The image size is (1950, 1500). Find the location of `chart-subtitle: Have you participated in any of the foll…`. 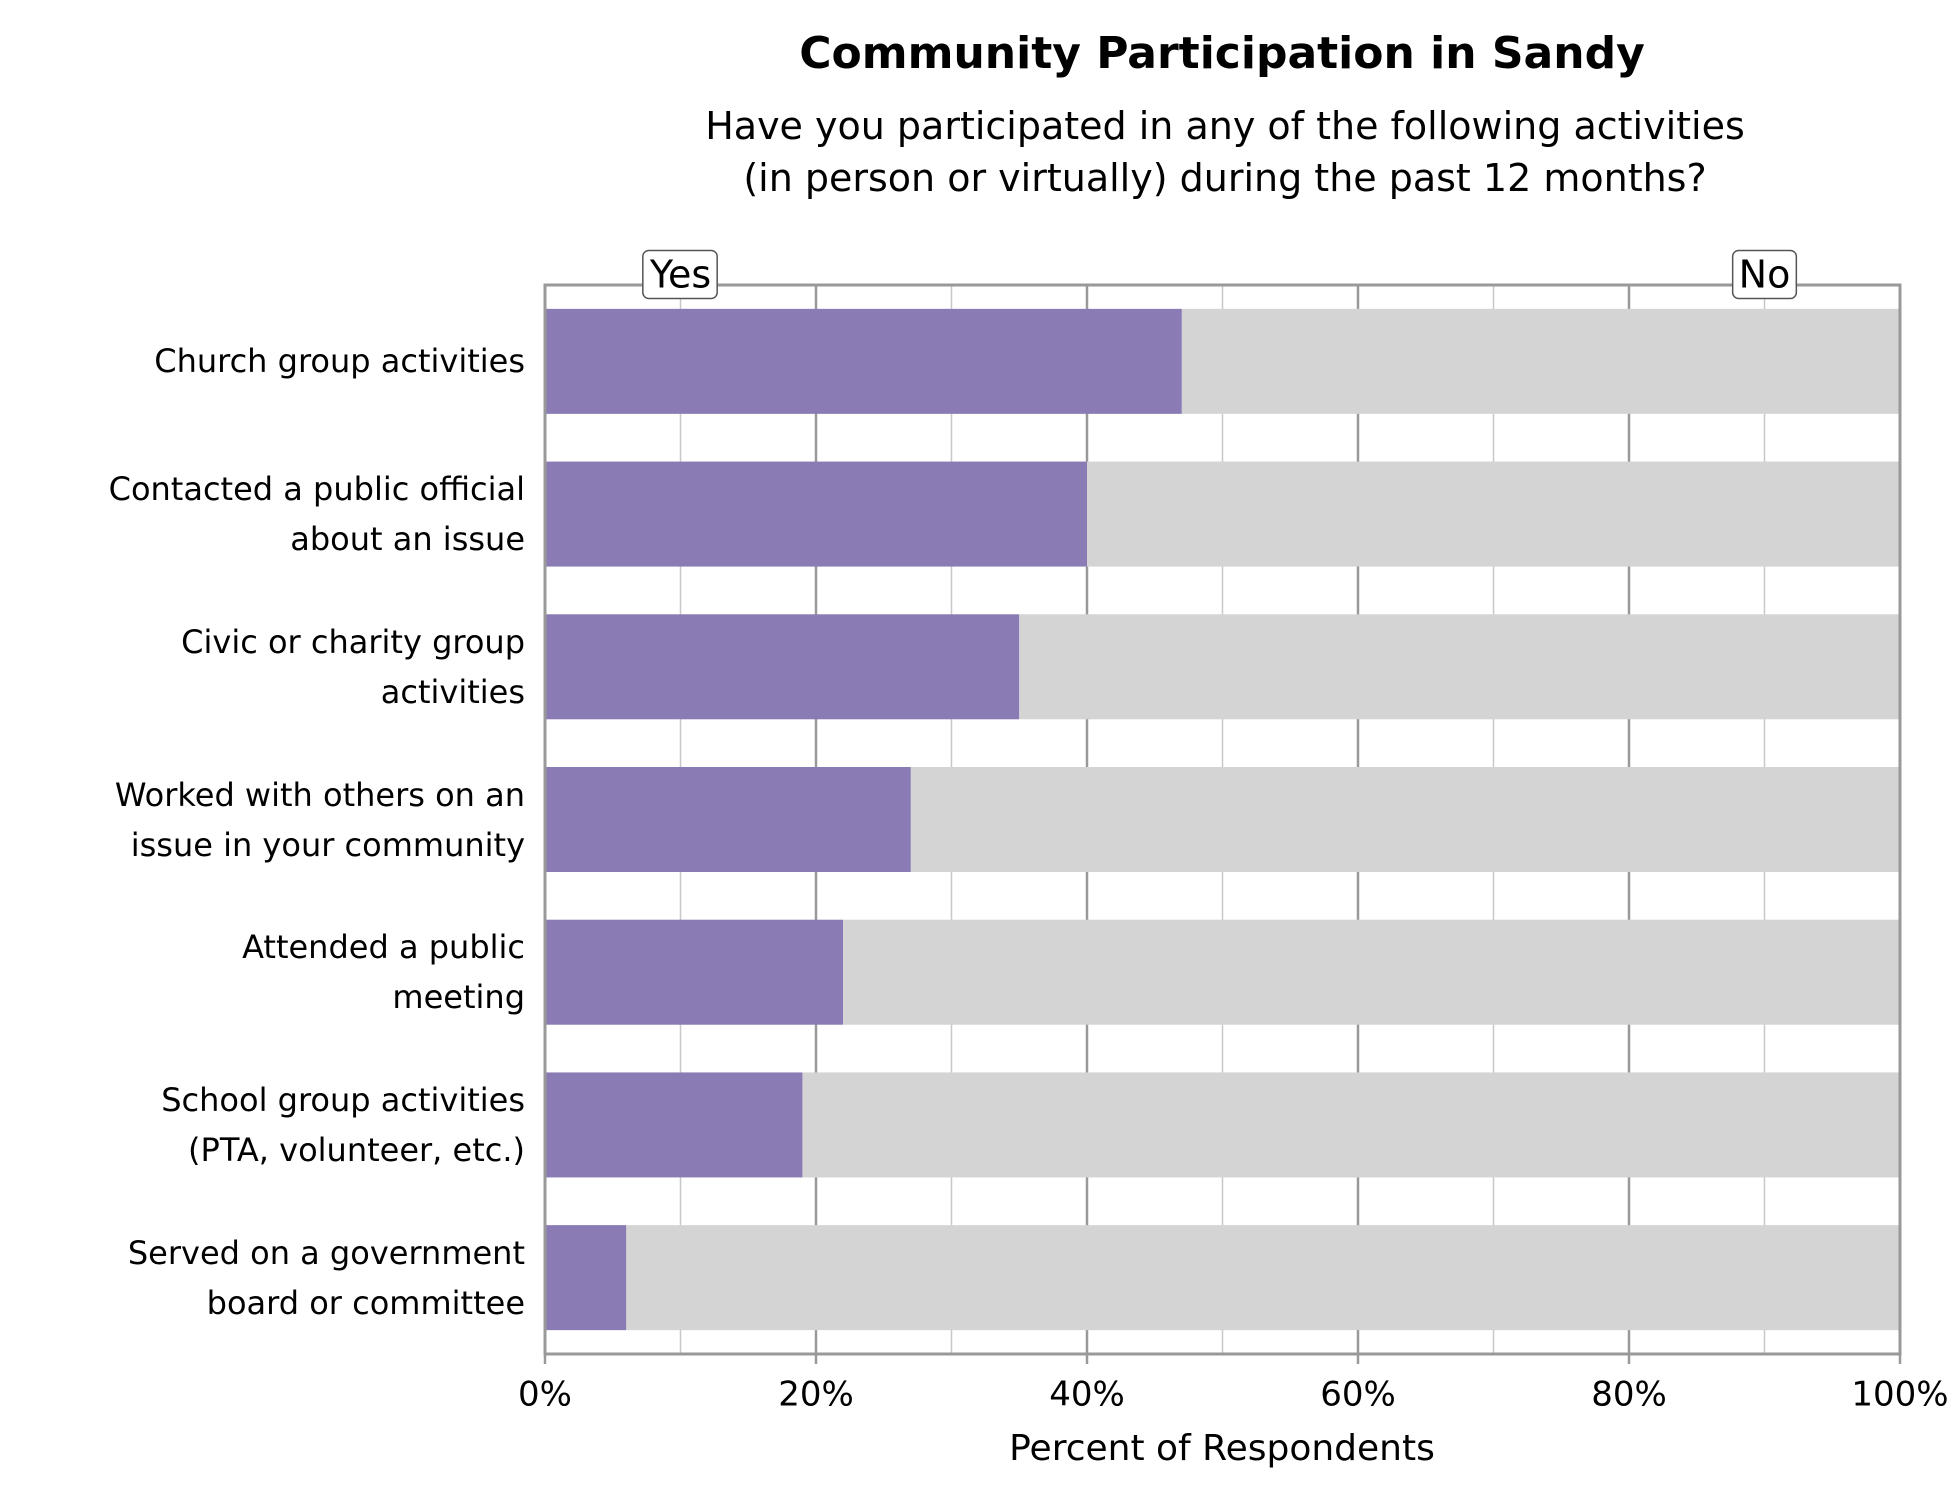

chart-subtitle: Have you participated in any of the foll… is located at coordinates (1225, 152).